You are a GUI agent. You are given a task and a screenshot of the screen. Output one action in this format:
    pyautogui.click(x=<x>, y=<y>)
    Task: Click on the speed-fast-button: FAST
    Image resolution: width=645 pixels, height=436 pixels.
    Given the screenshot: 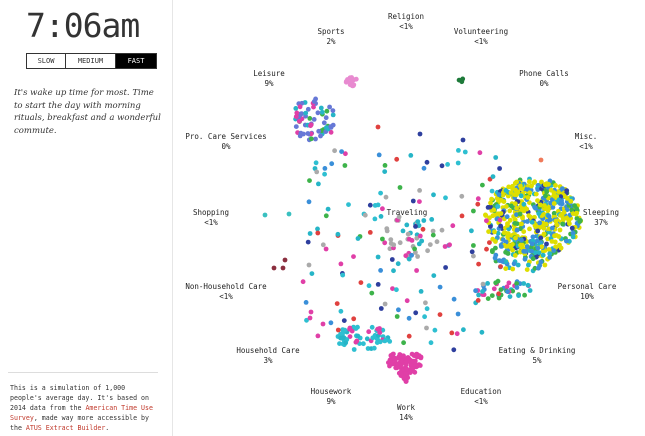 What is the action you would take?
    pyautogui.click(x=136, y=61)
    